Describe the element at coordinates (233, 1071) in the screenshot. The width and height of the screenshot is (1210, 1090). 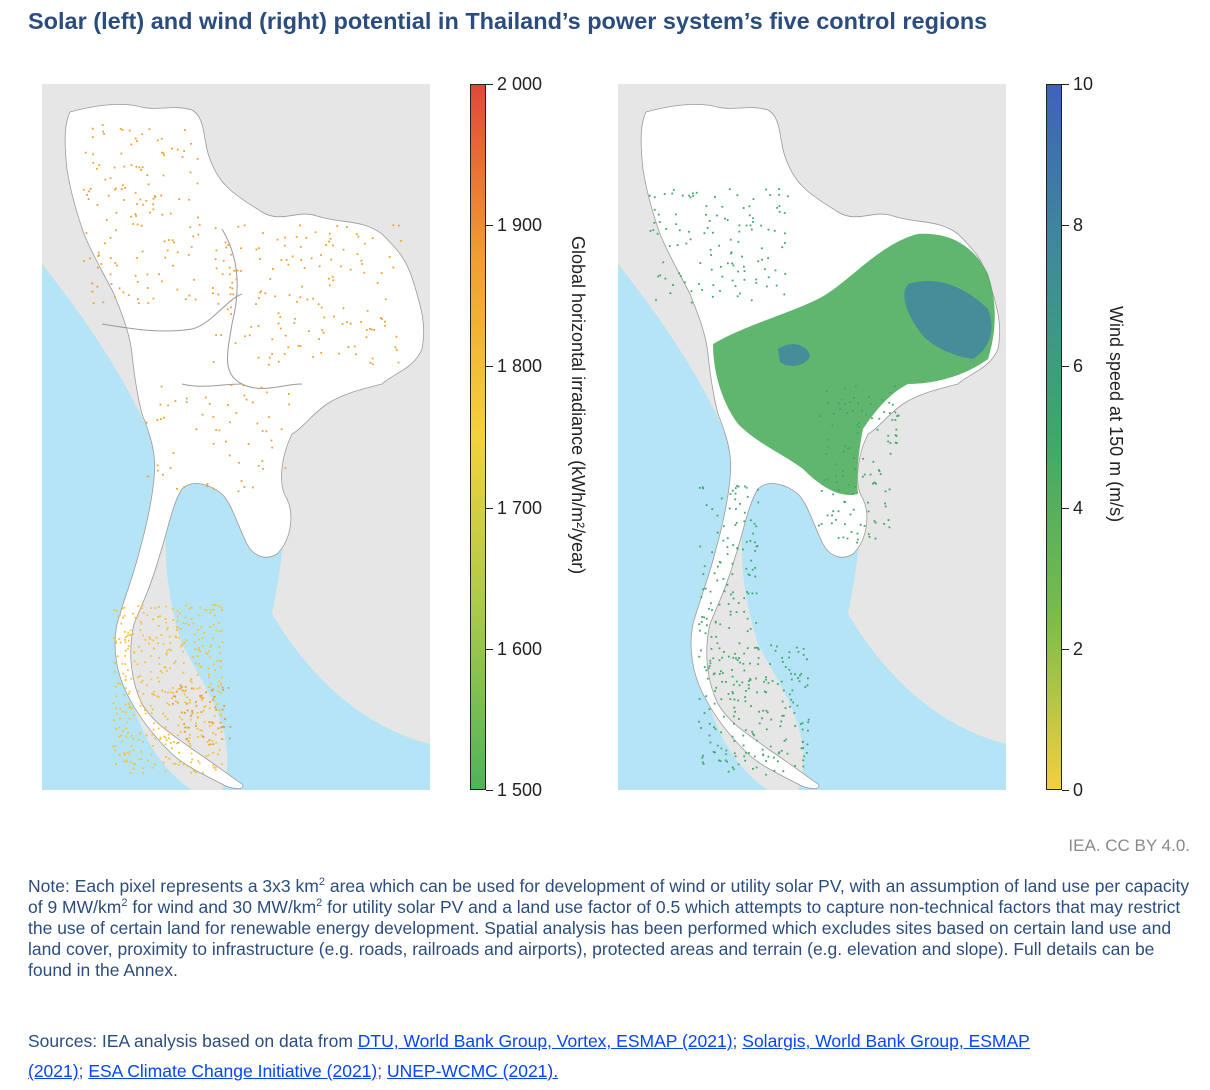
I see `source-link-esa: ESA Climate Change Initiative (2021)` at that location.